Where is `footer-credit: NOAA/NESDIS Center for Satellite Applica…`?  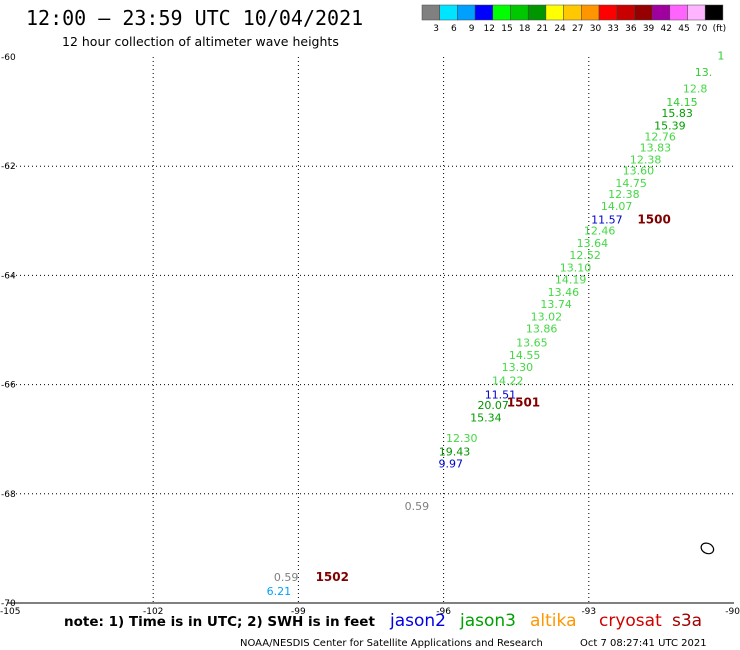 footer-credit: NOAA/NESDIS Center for Satellite Applica… is located at coordinates (391, 643).